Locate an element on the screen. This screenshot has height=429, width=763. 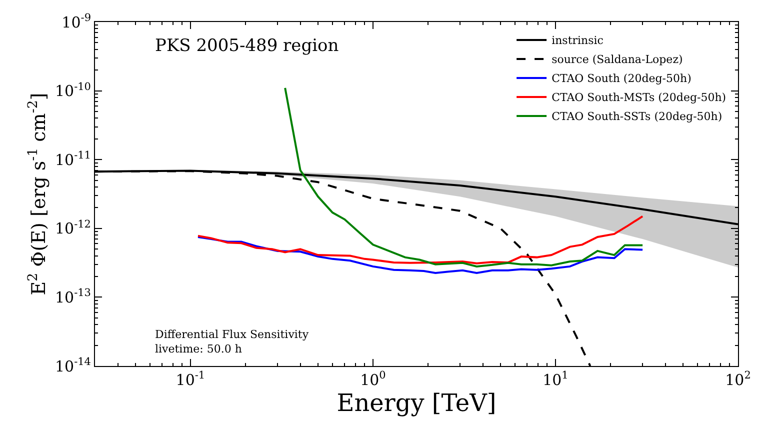
annotation: Differential Flux Sensitivity livetime: 50.0 h is located at coordinates (232, 342).